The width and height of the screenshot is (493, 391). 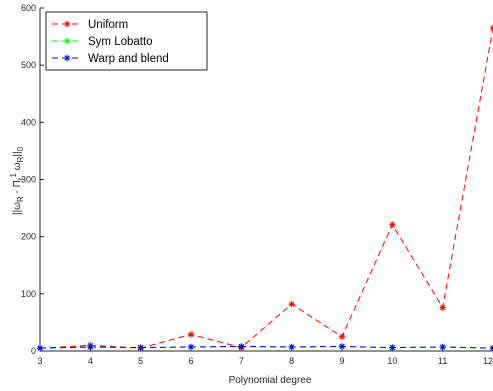 I want to click on legend: Uniform Sym Lobatto Warp and blend, so click(x=126, y=41).